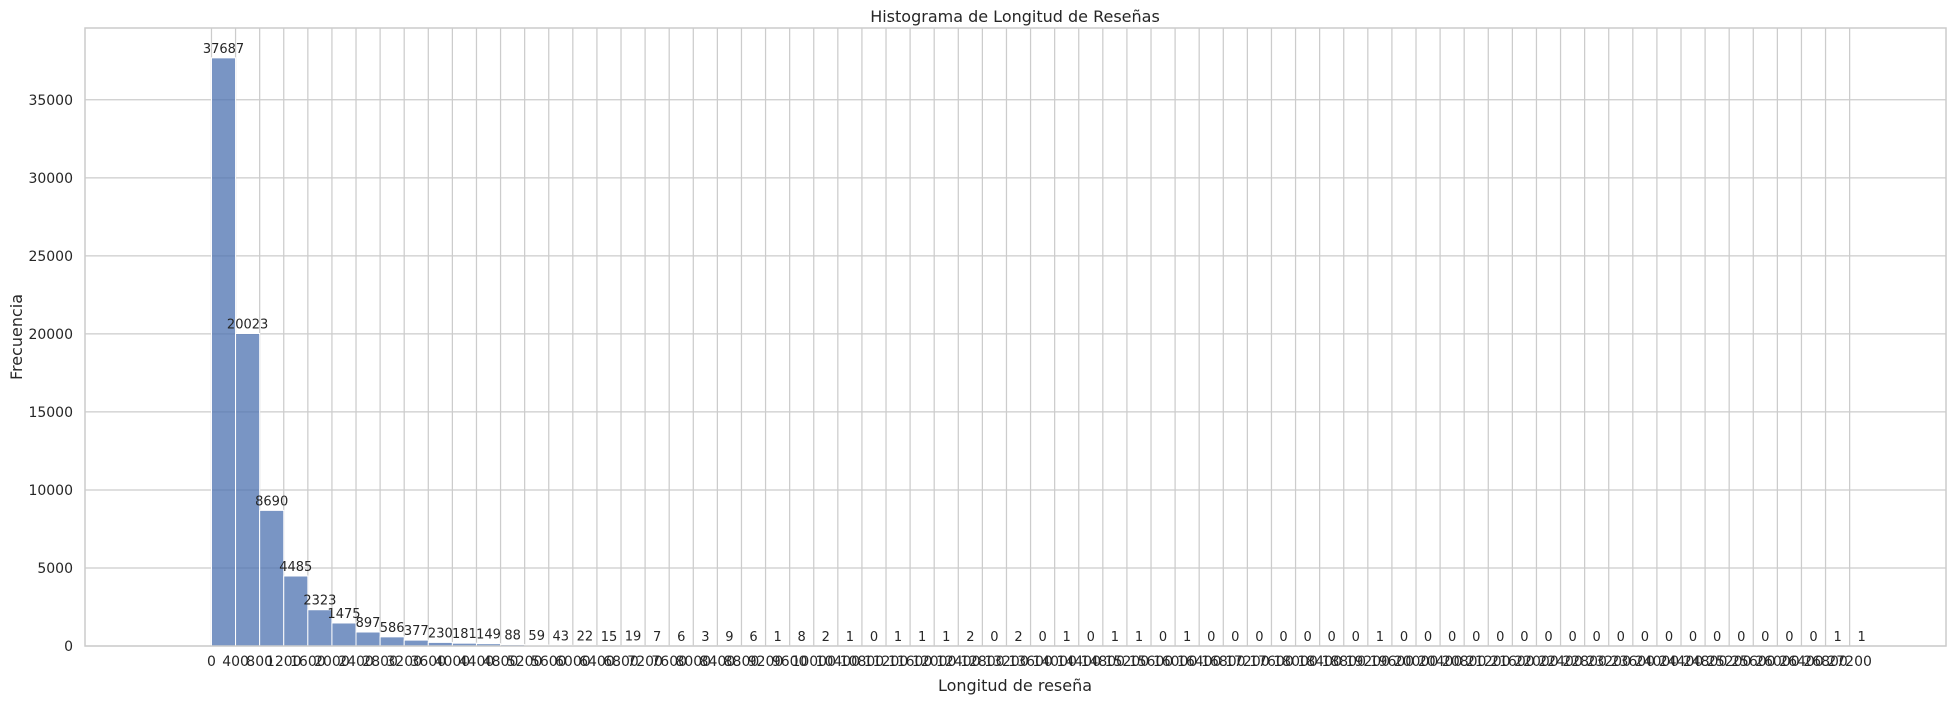 The image size is (1956, 704). Describe the element at coordinates (319, 601) in the screenshot. I see `bar-value-label: 2323` at that location.